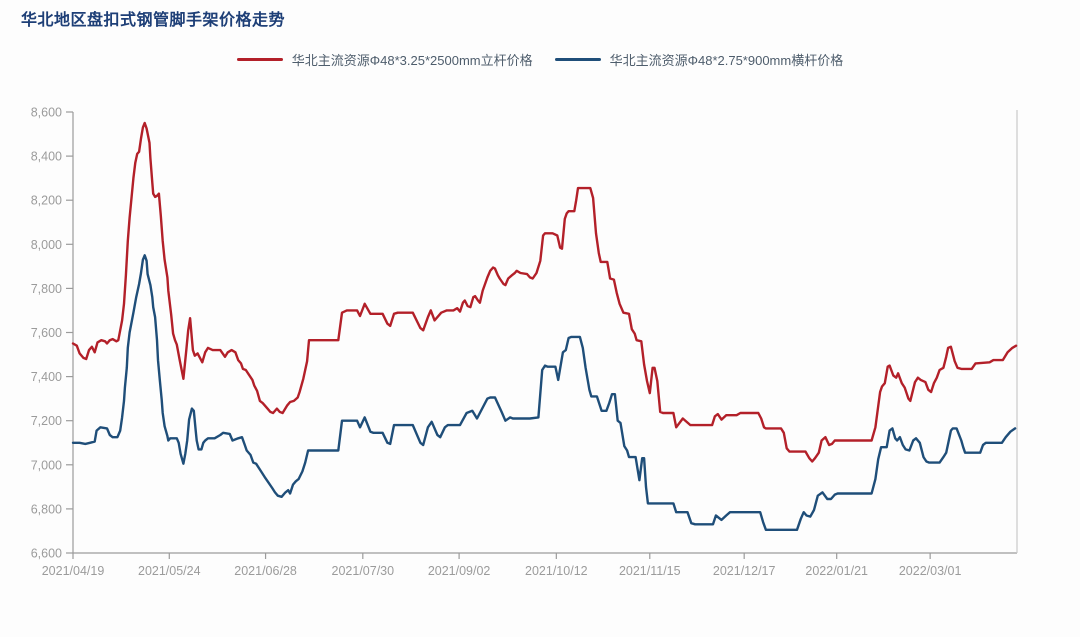 This screenshot has height=637, width=1080. I want to click on page-title: 华北地区盘扣式钢管脚手架价格走势, so click(153, 20).